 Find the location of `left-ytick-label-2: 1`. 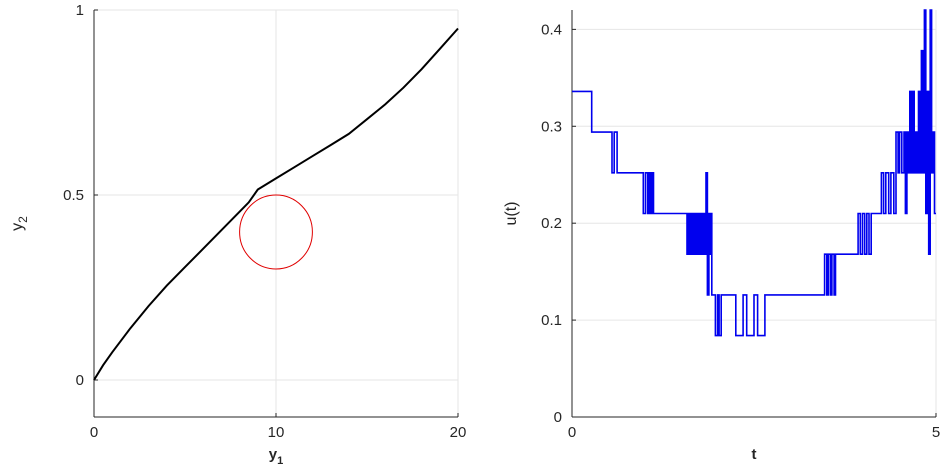

left-ytick-label-2: 1 is located at coordinates (80, 10).